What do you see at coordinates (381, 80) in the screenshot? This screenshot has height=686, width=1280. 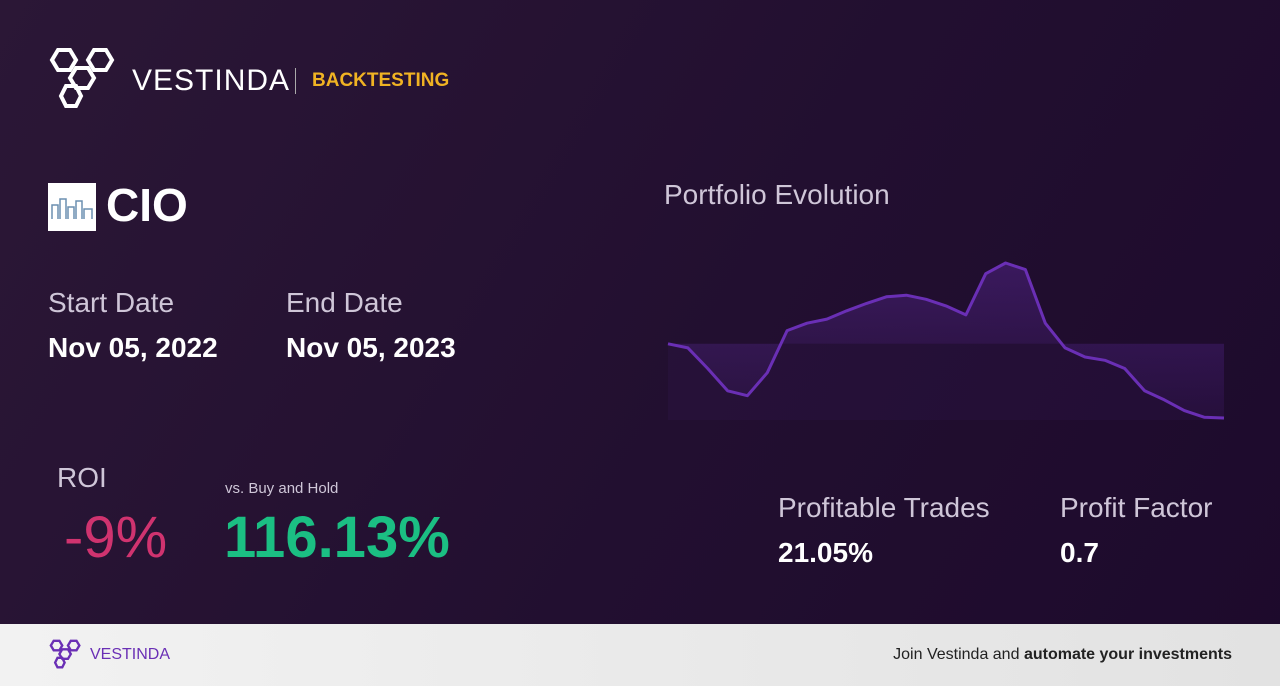 I see `section: BACKTESTING` at bounding box center [381, 80].